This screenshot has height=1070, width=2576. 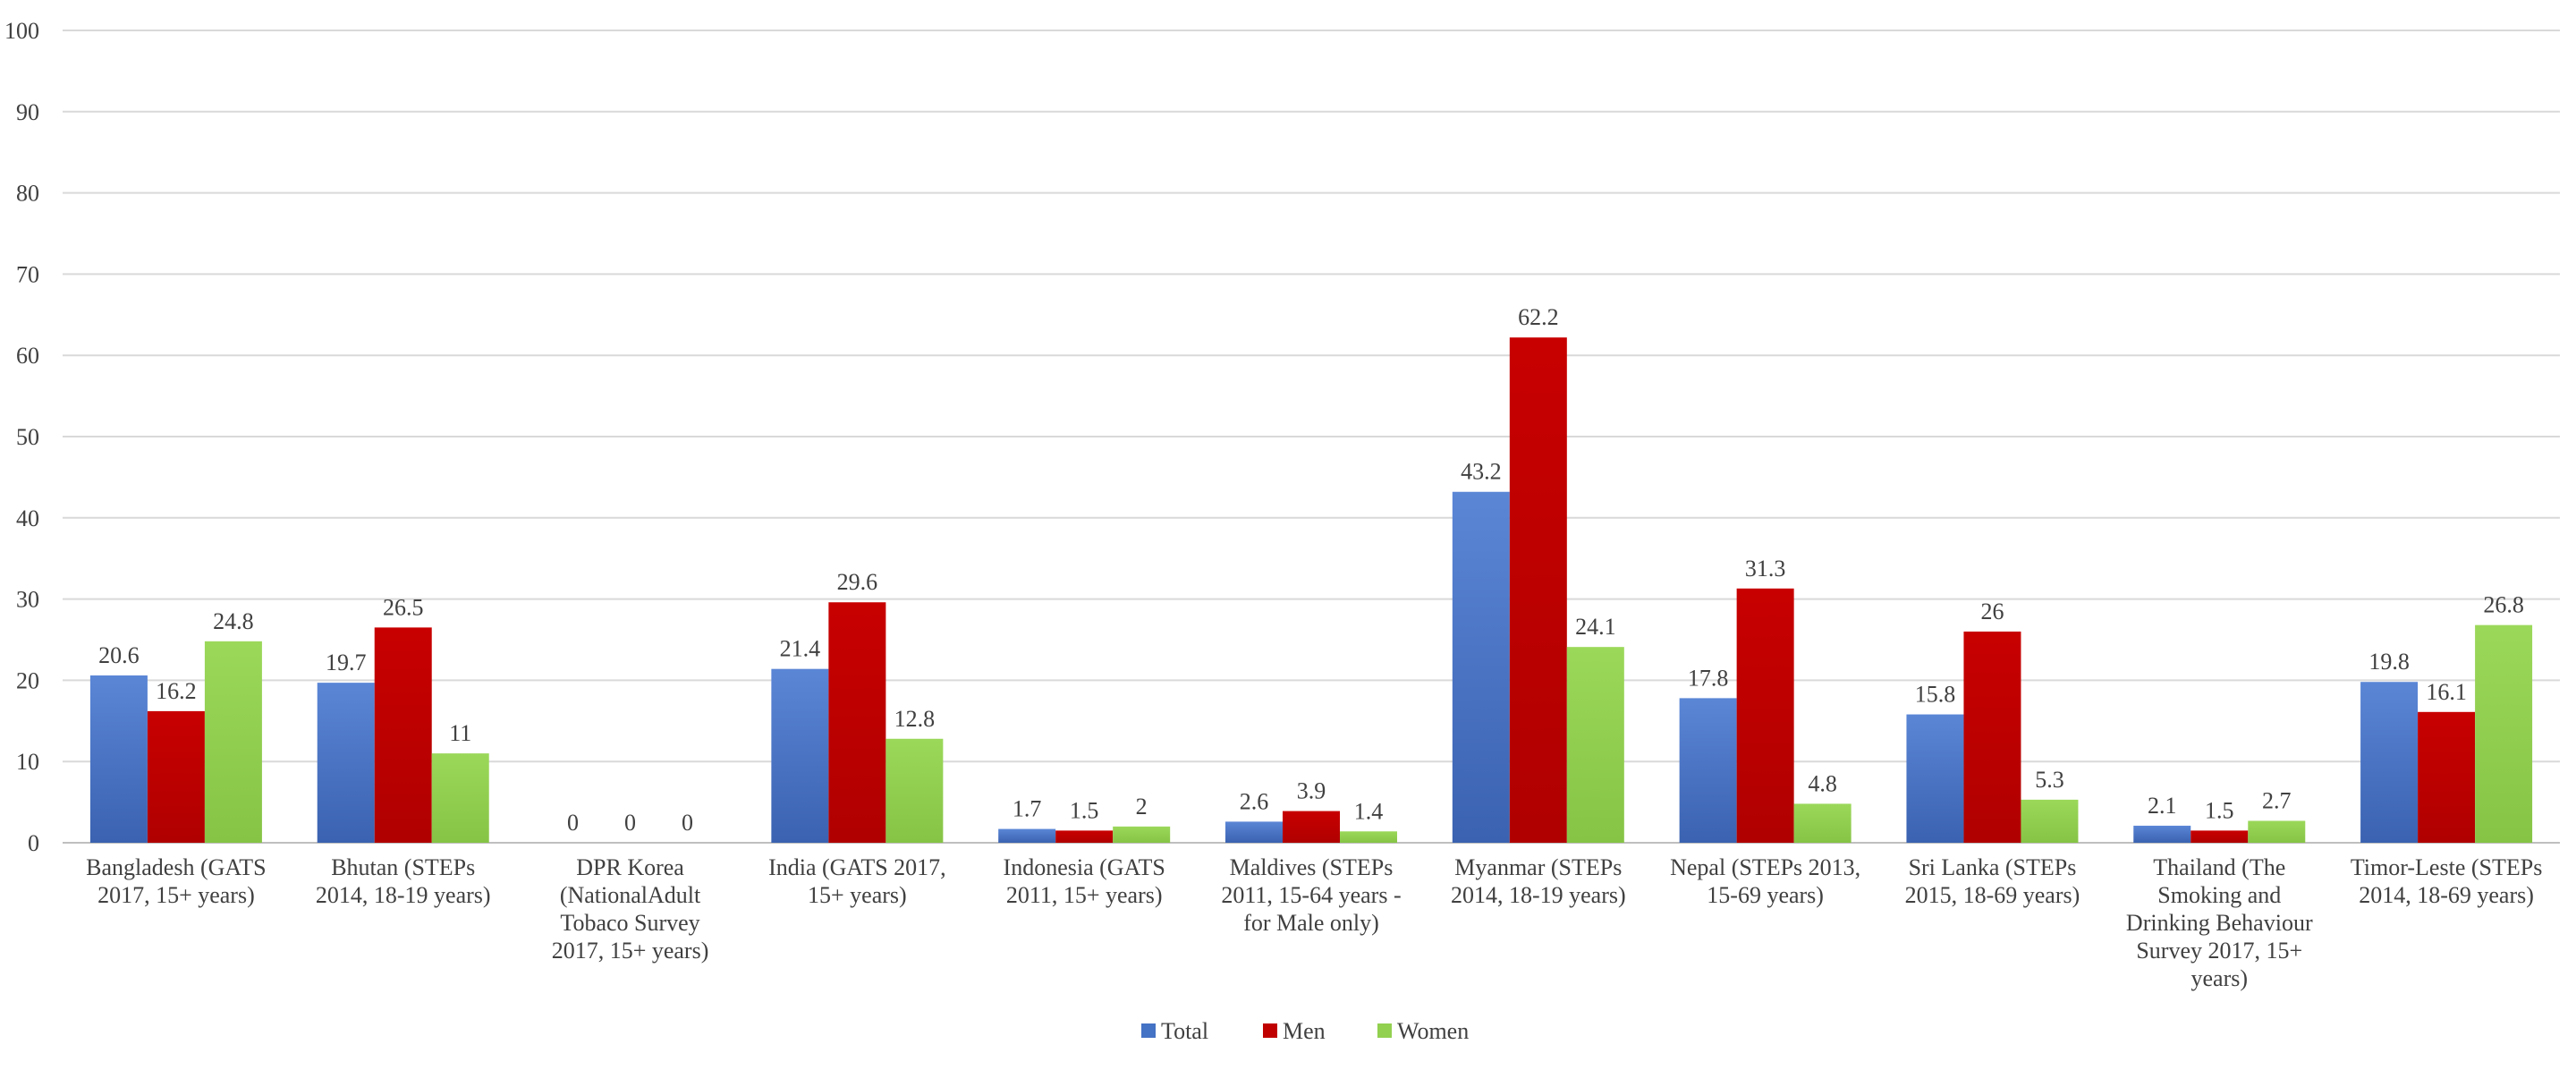 What do you see at coordinates (1765, 569) in the screenshot?
I see `data-label: 31.3` at bounding box center [1765, 569].